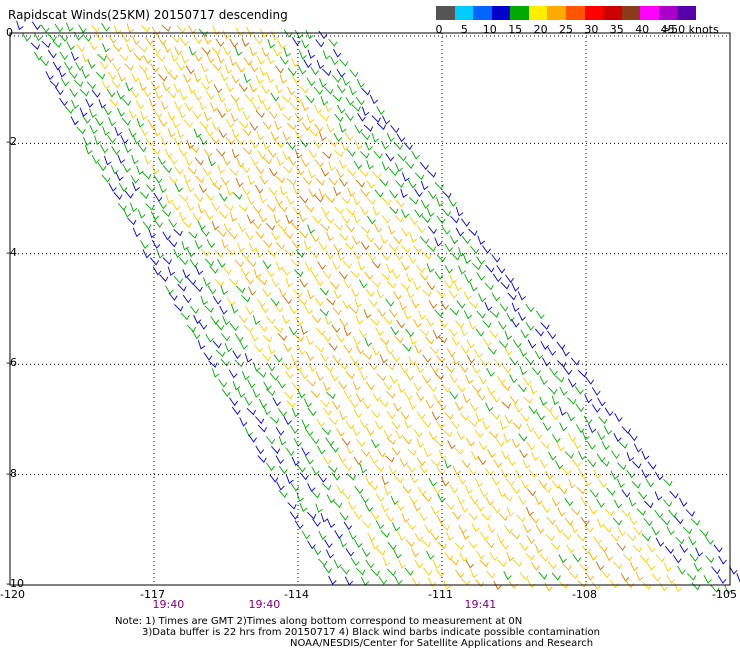 The width and height of the screenshot is (740, 650). Describe the element at coordinates (11, 473) in the screenshot. I see `latitude-tick-label: -8` at that location.